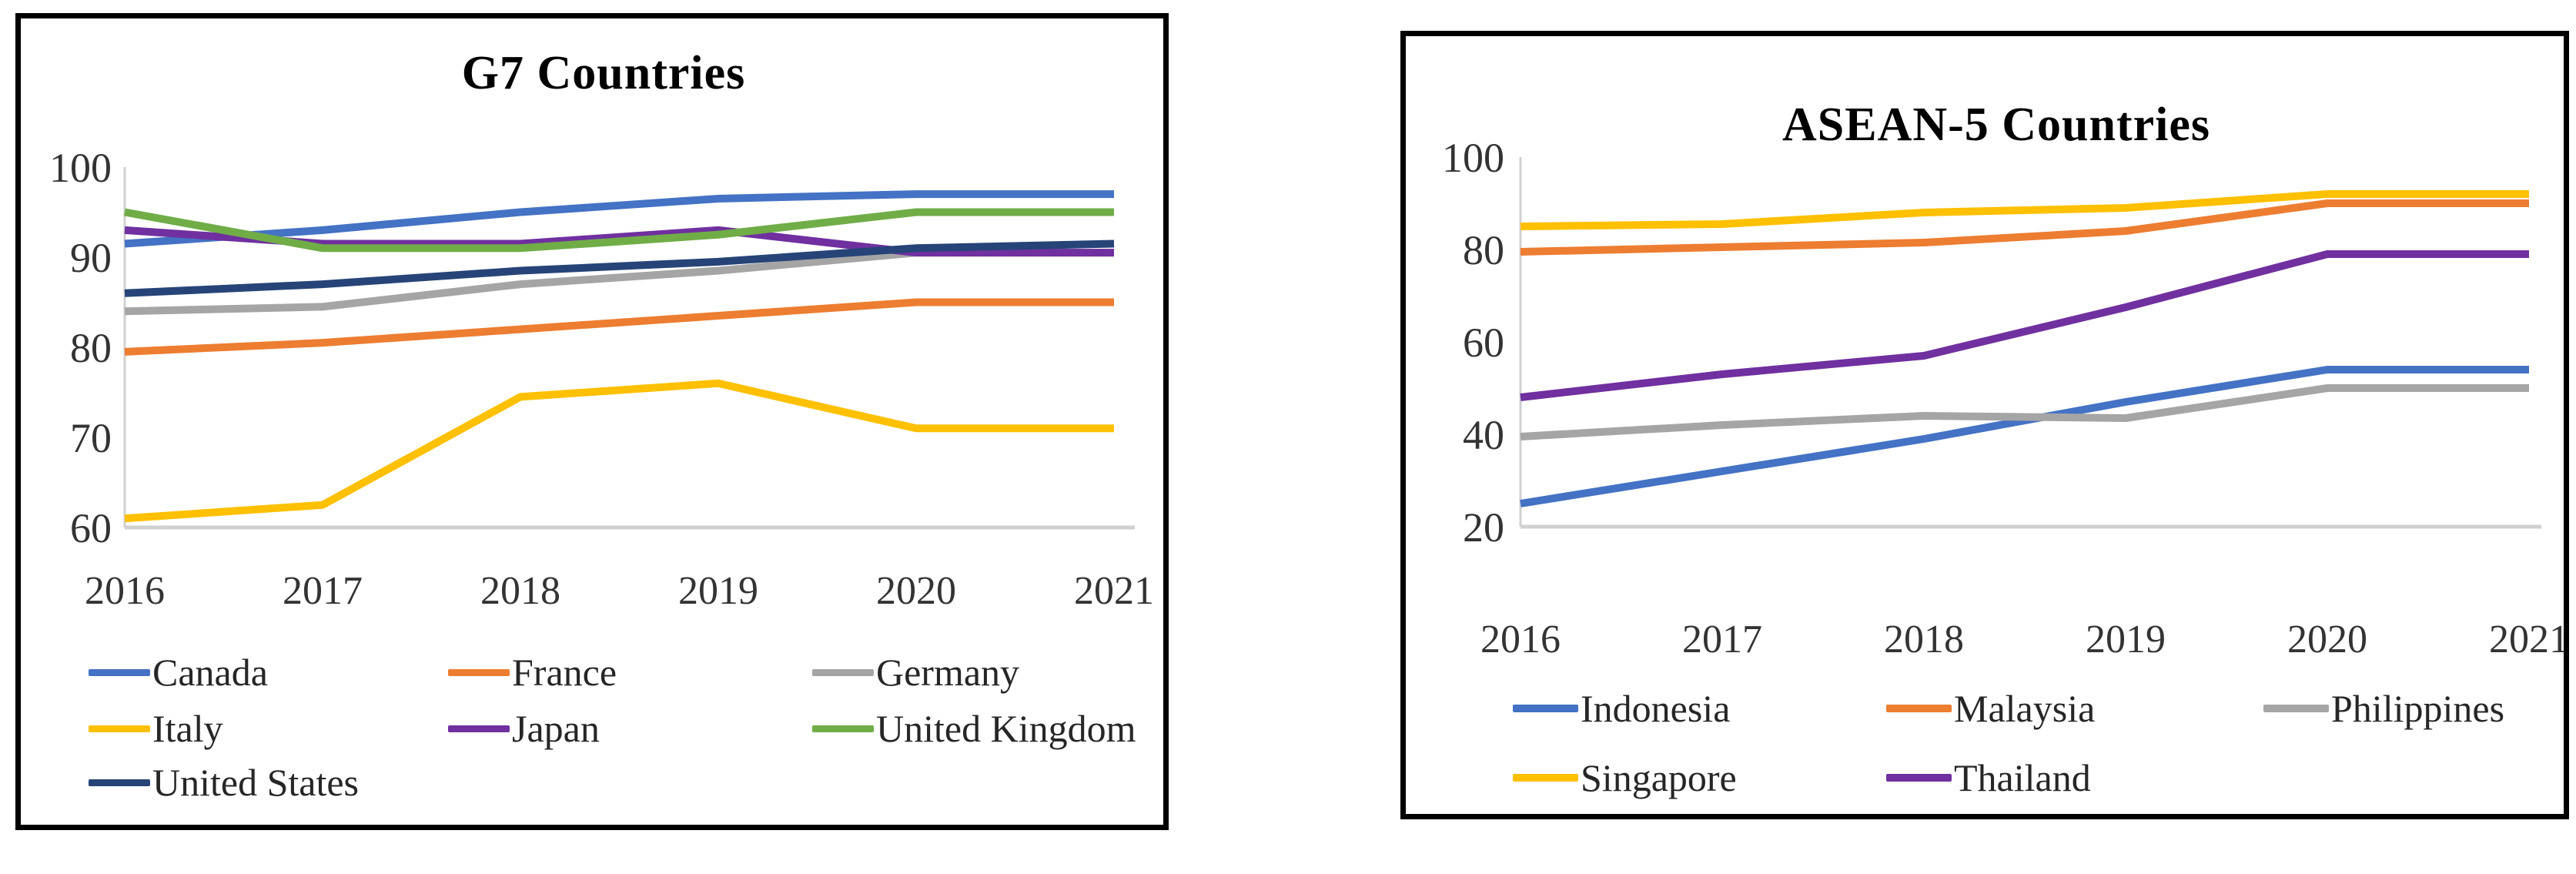 Image resolution: width=2576 pixels, height=874 pixels. Describe the element at coordinates (1656, 708) in the screenshot. I see `legend-label-indonesia: Indonesia` at that location.